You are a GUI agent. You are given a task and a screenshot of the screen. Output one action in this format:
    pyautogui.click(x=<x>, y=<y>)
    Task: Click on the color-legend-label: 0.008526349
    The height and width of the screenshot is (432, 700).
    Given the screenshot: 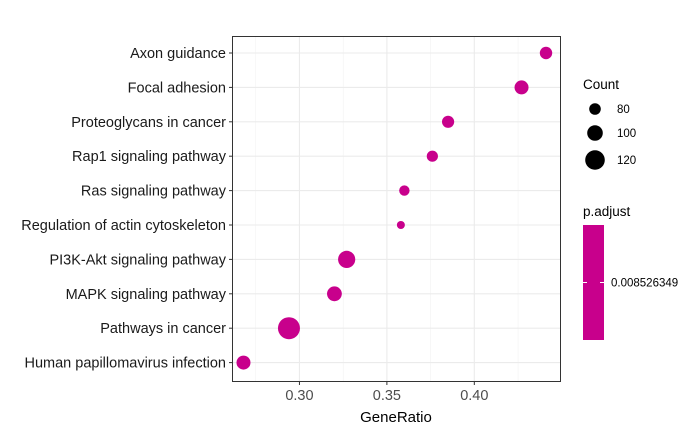 What is the action you would take?
    pyautogui.click(x=644, y=284)
    